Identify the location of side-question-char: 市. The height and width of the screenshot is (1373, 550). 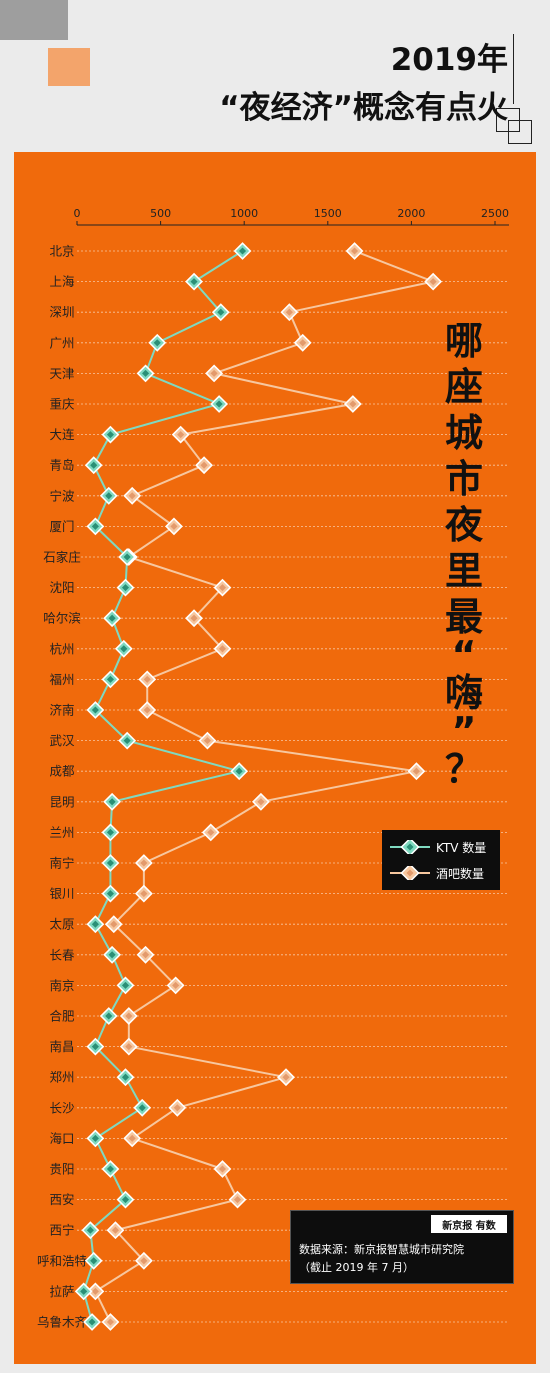
(463, 479).